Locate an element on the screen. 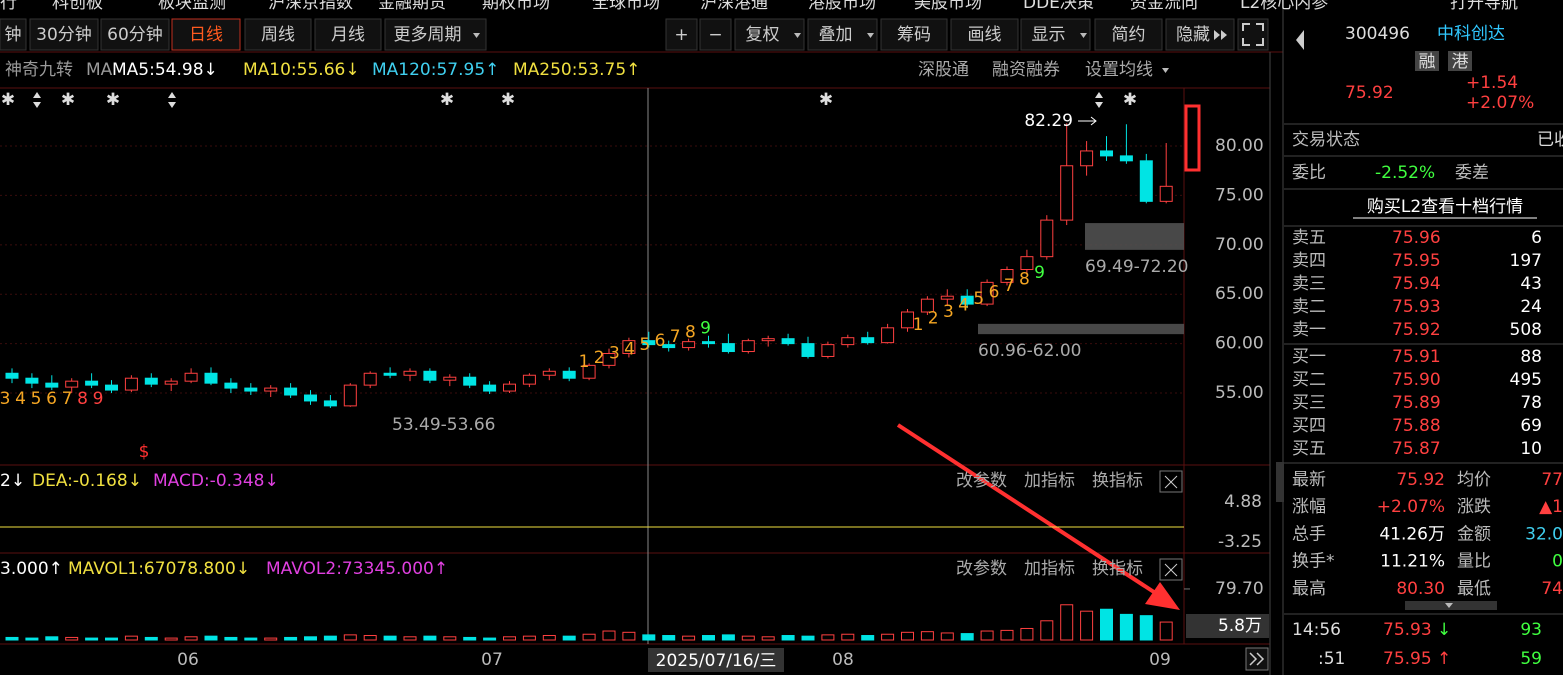 This screenshot has height=675, width=1563. period-tab: 更多周期 is located at coordinates (428, 35).